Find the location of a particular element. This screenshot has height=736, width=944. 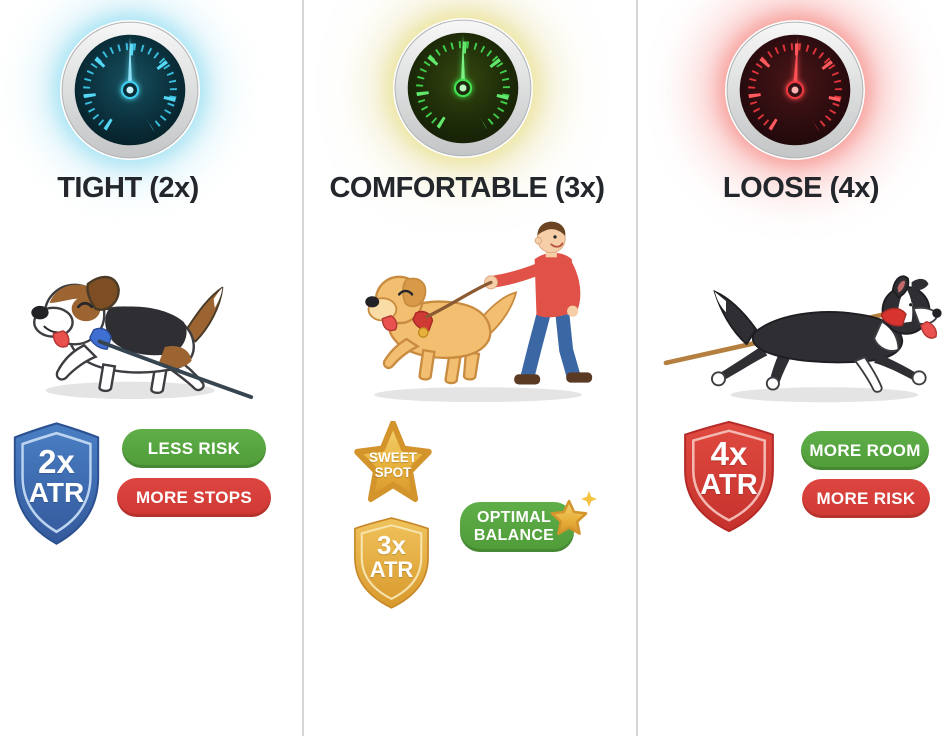

atr-shield-badge: 3x ATR is located at coordinates (391, 562).